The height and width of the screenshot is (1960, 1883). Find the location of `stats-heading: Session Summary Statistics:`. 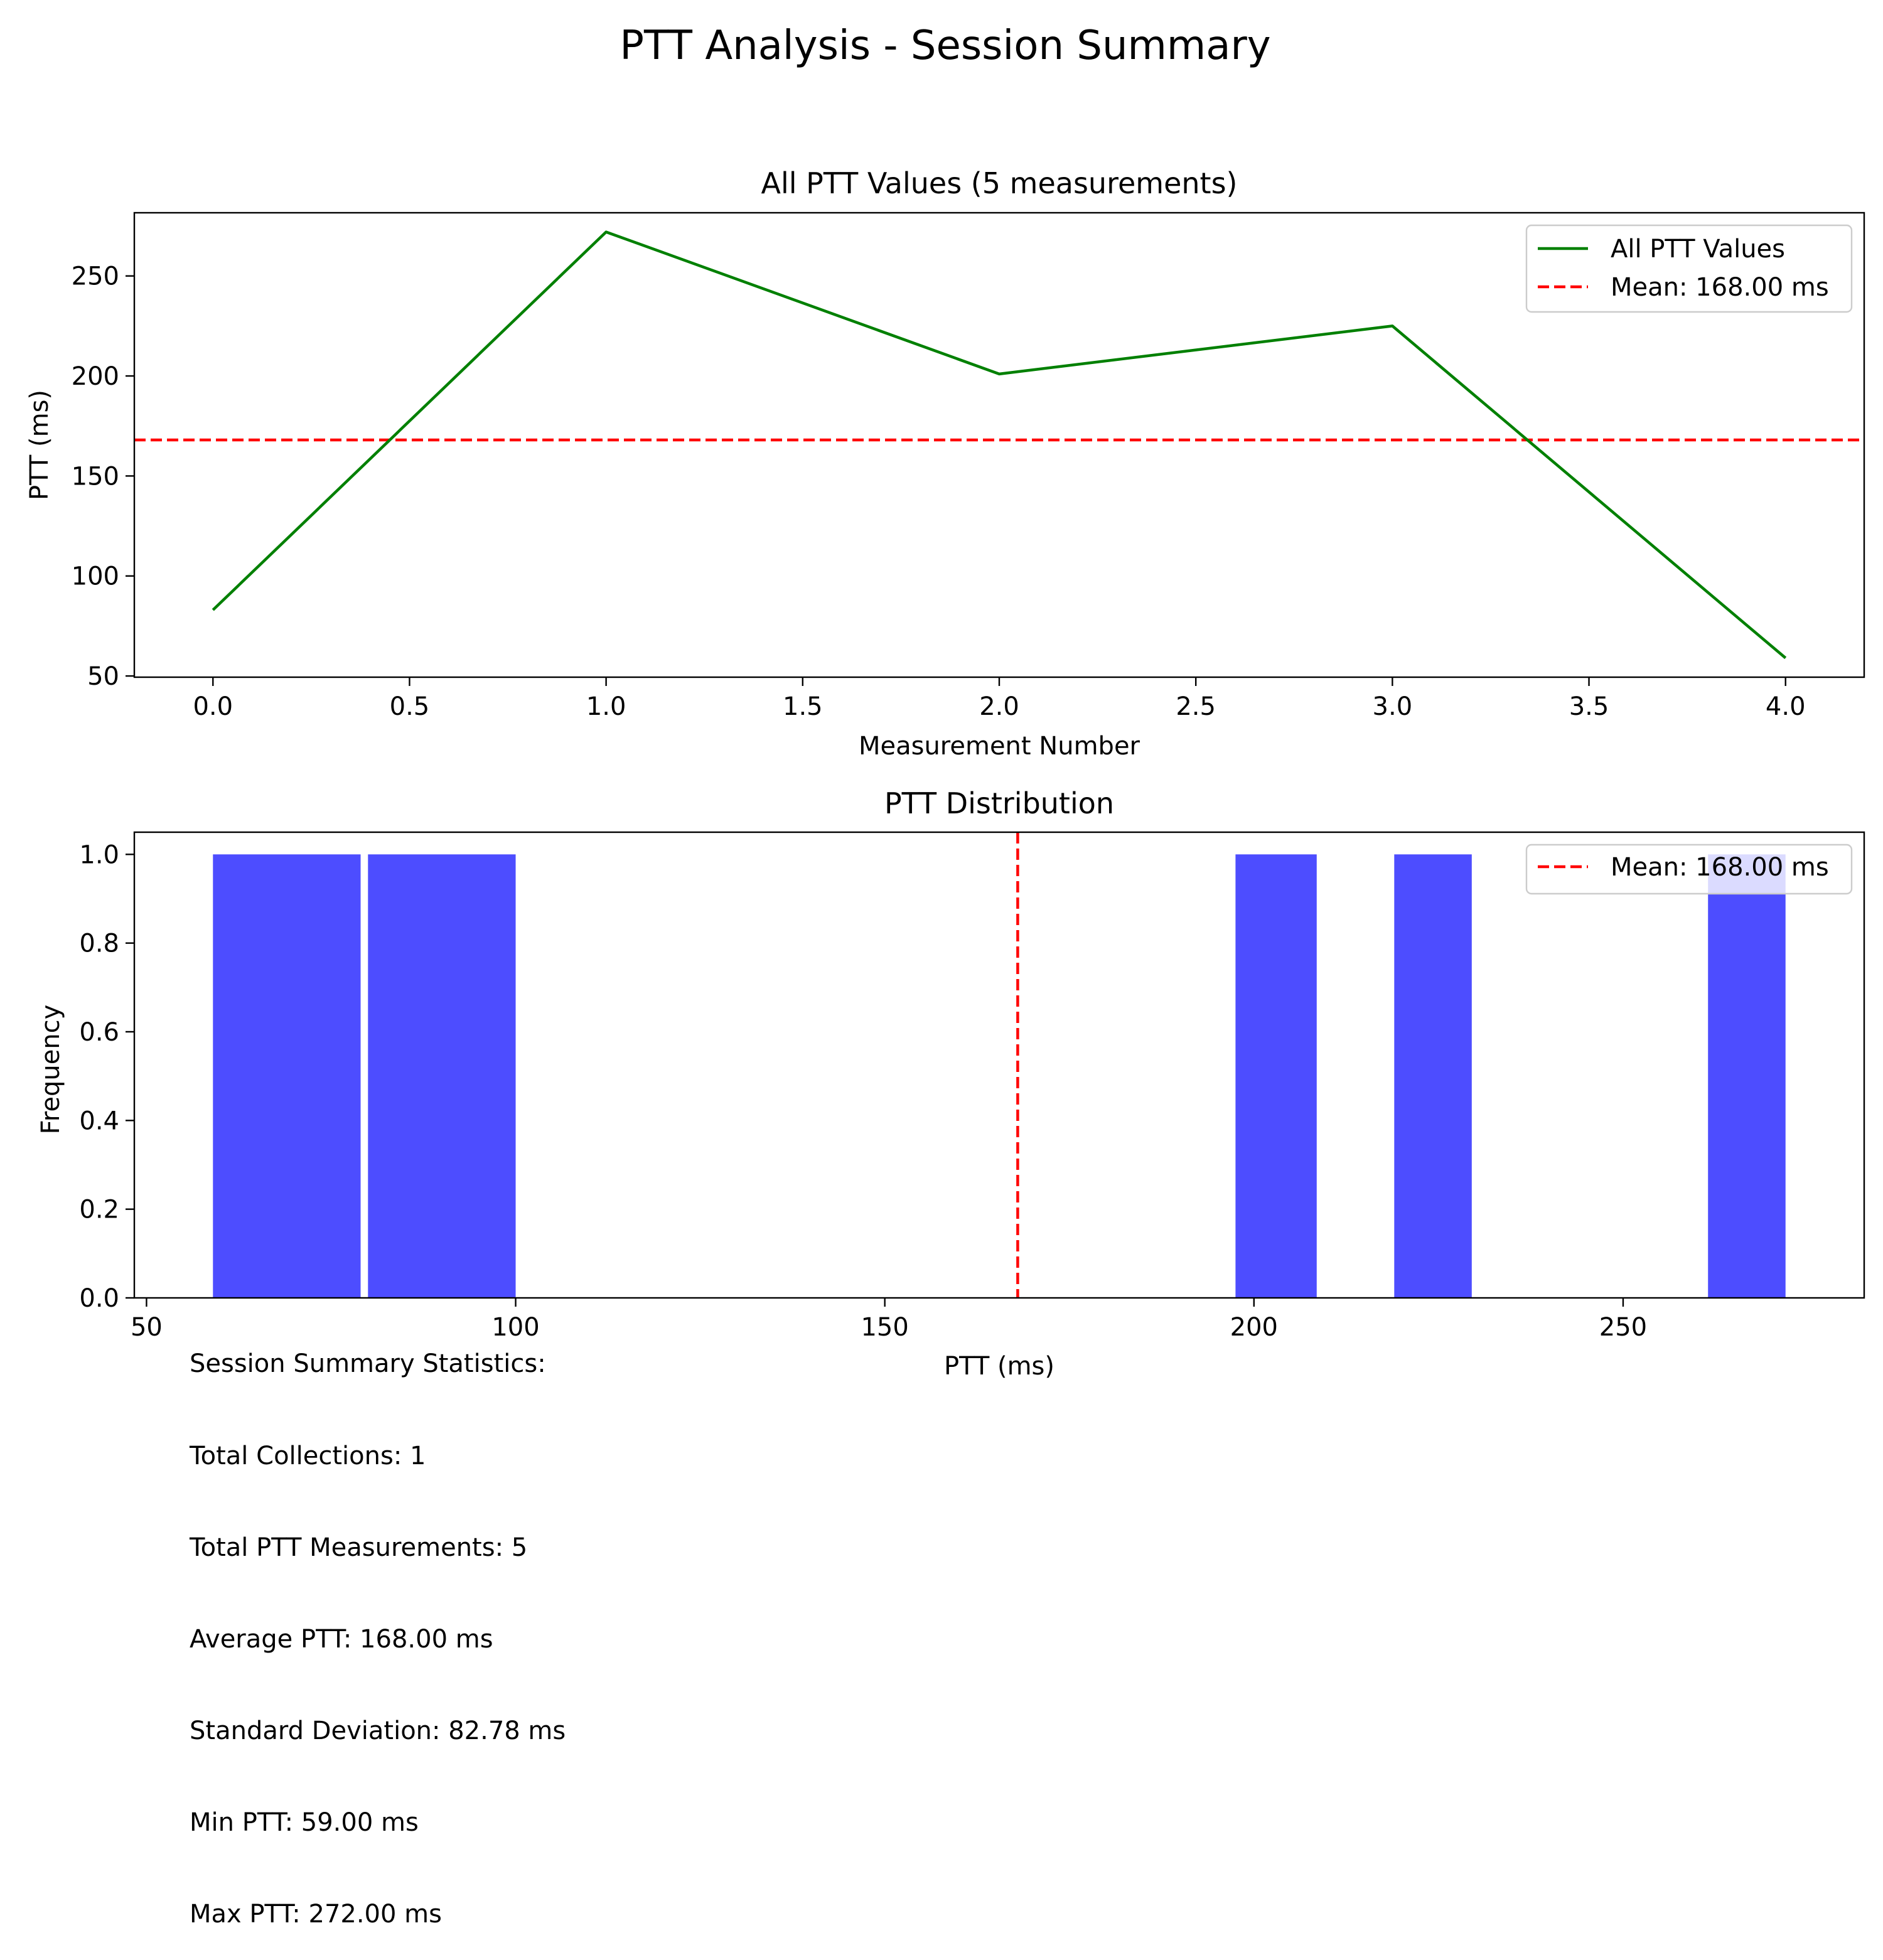

stats-heading: Session Summary Statistics: is located at coordinates (378, 1364).